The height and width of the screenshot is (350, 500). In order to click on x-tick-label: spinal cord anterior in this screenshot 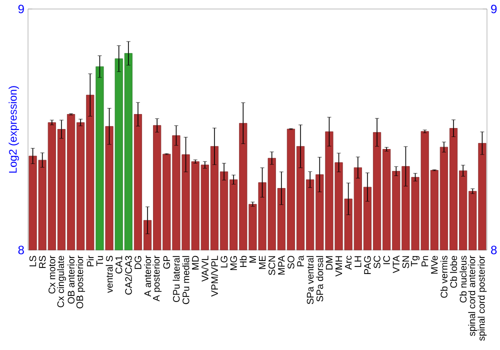, I will do `click(473, 296)`.